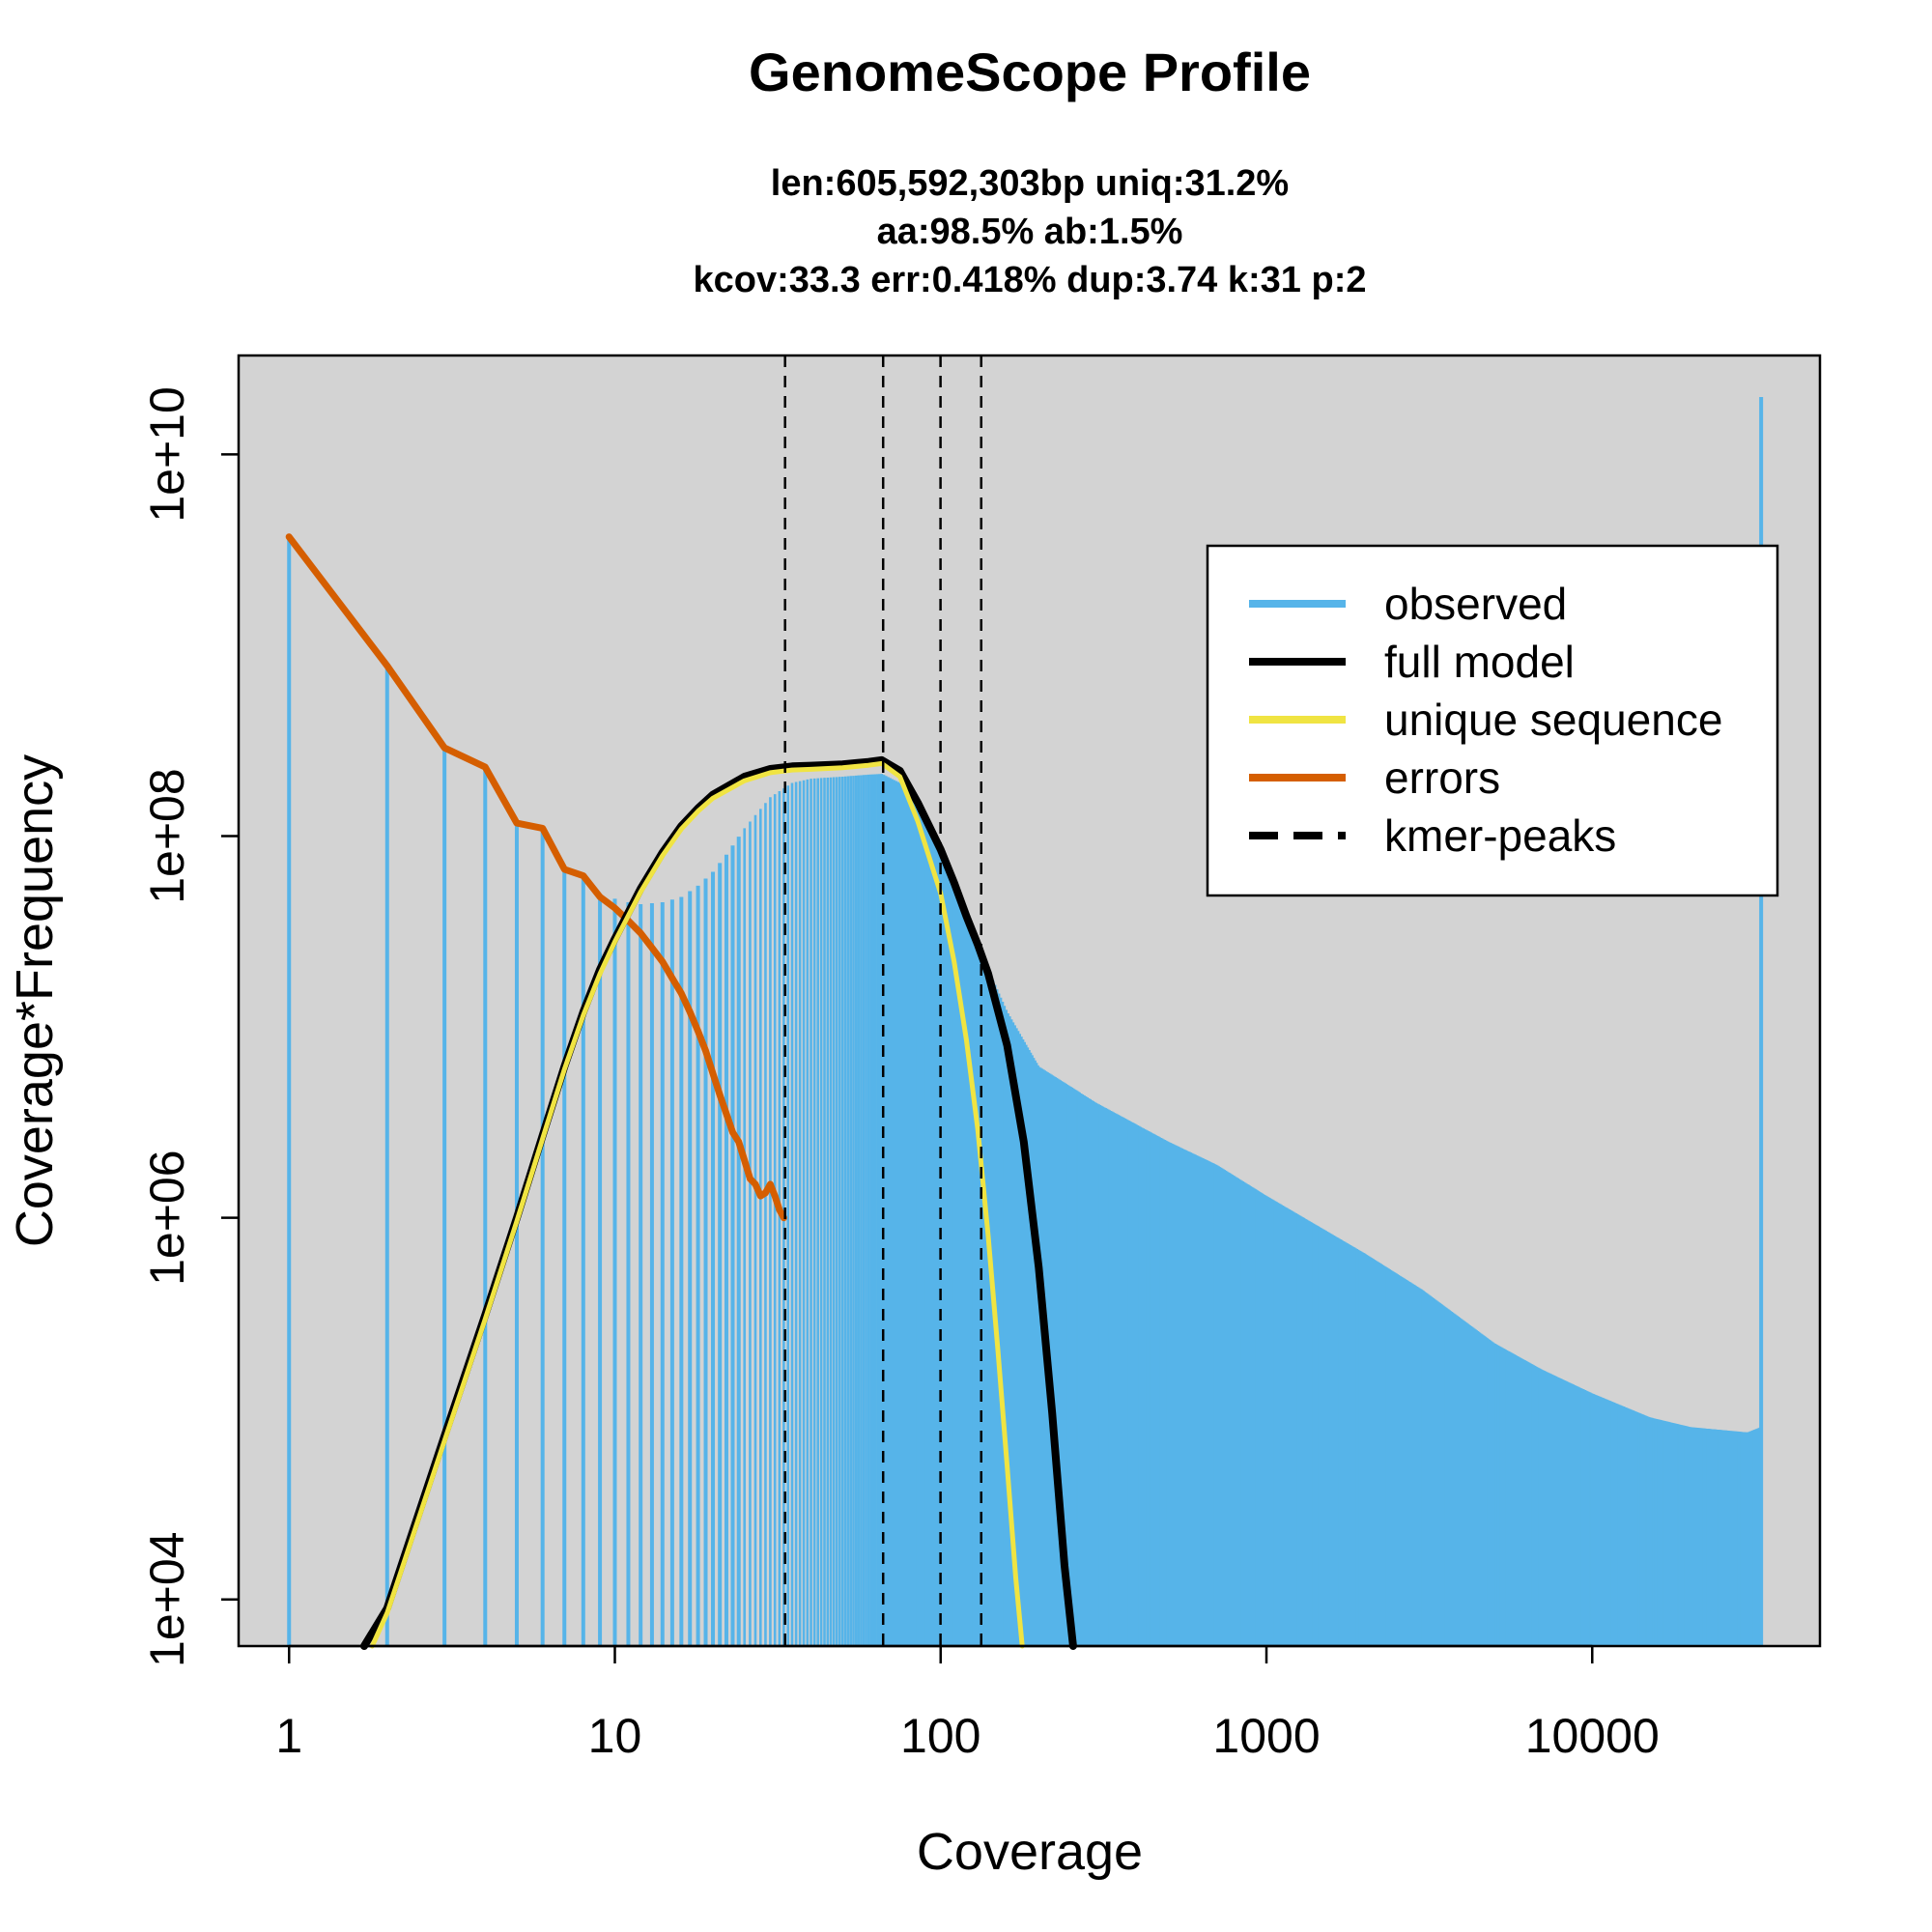 The image size is (1932, 1932). What do you see at coordinates (1500, 835) in the screenshot?
I see `legend-label: kmer-peaks` at bounding box center [1500, 835].